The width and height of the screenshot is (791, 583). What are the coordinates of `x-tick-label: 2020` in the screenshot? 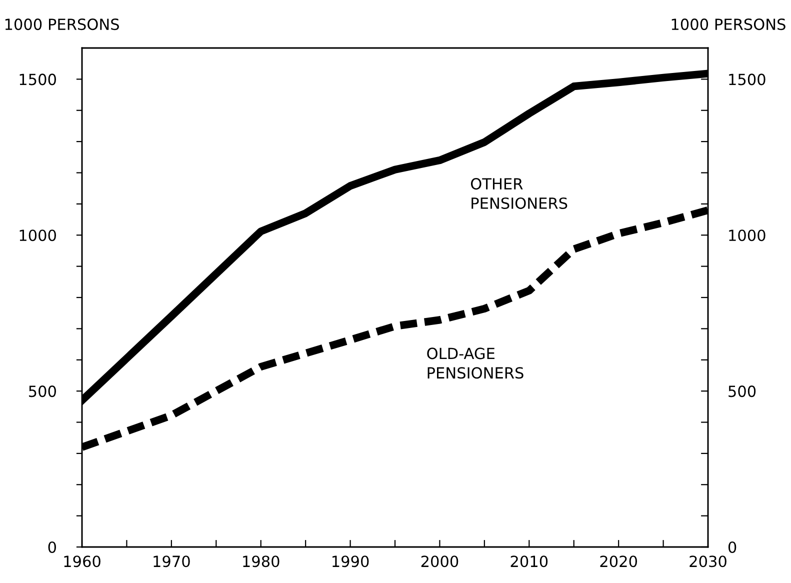 It's located at (618, 562).